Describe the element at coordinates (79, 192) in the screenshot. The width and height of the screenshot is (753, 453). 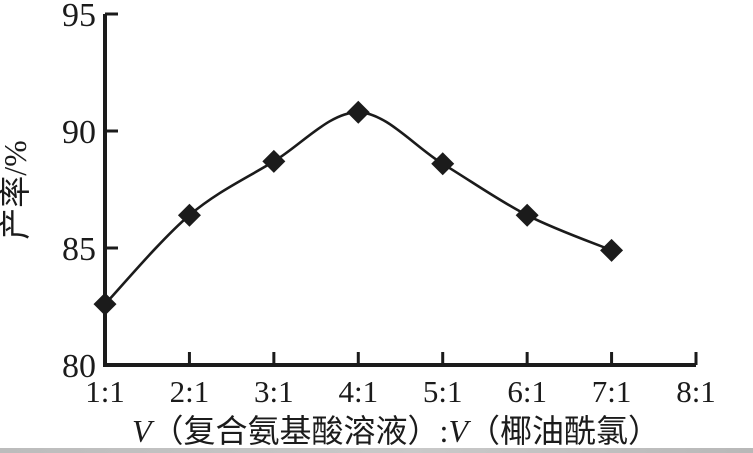
I see `y-tick-labels: 80 85 90 95` at that location.